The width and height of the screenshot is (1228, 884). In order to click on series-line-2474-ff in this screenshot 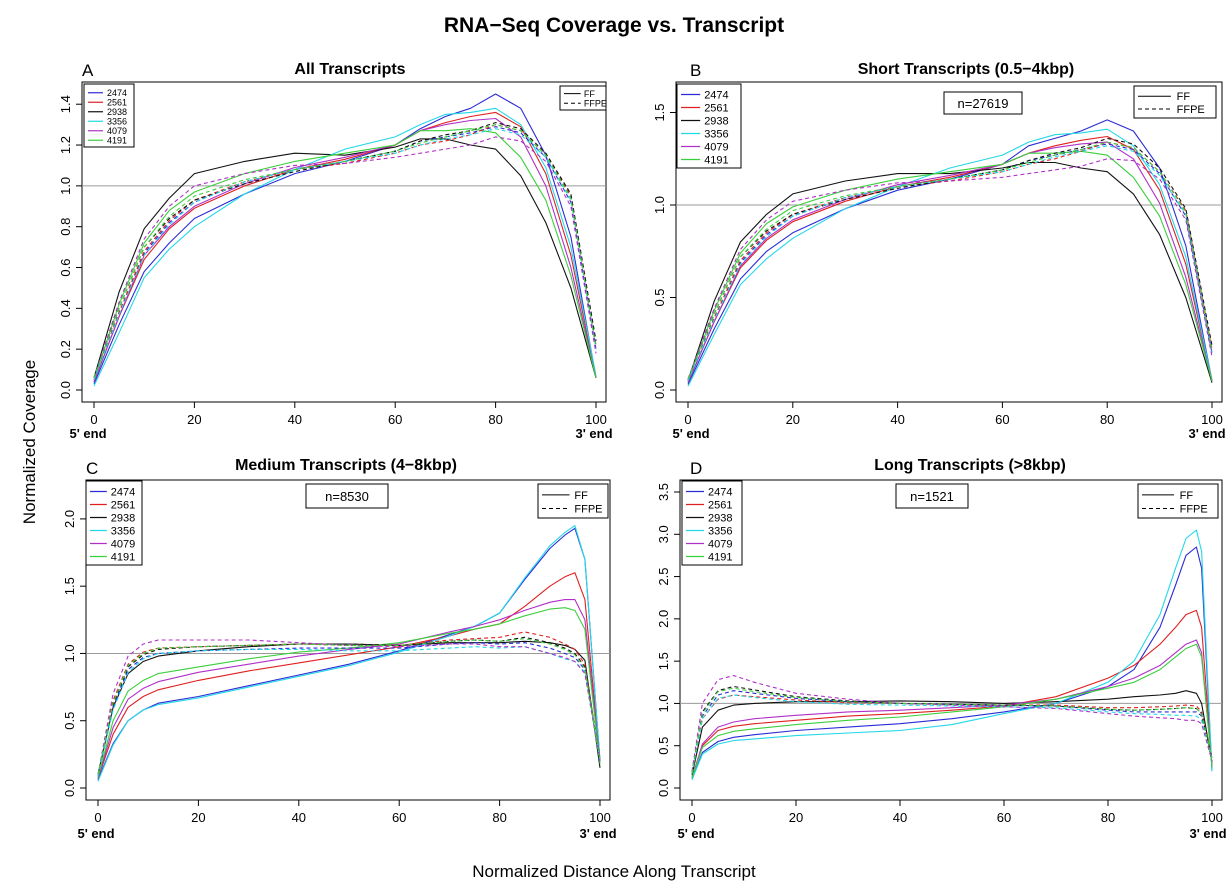, I will do `click(952, 663)`.